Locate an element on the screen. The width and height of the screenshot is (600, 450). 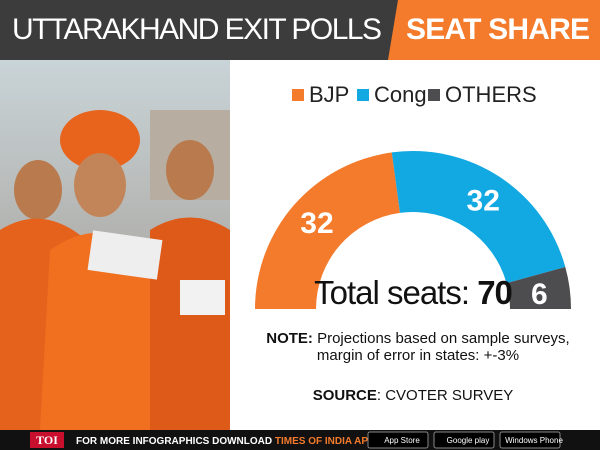
footer-cta: FOR MORE INFOGRAPHICS DOWNLOAD is located at coordinates (174, 441).